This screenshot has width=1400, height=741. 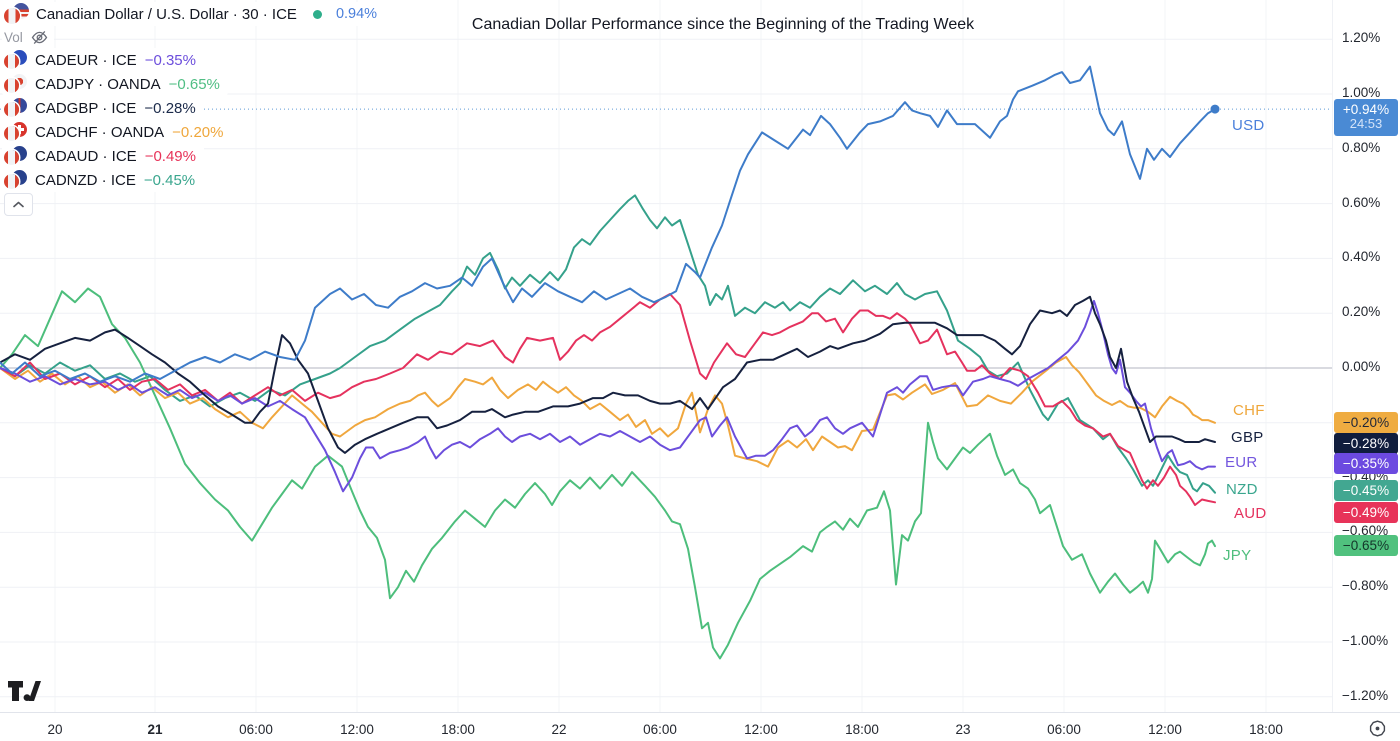 I want to click on eye-off-icon, so click(x=39, y=37).